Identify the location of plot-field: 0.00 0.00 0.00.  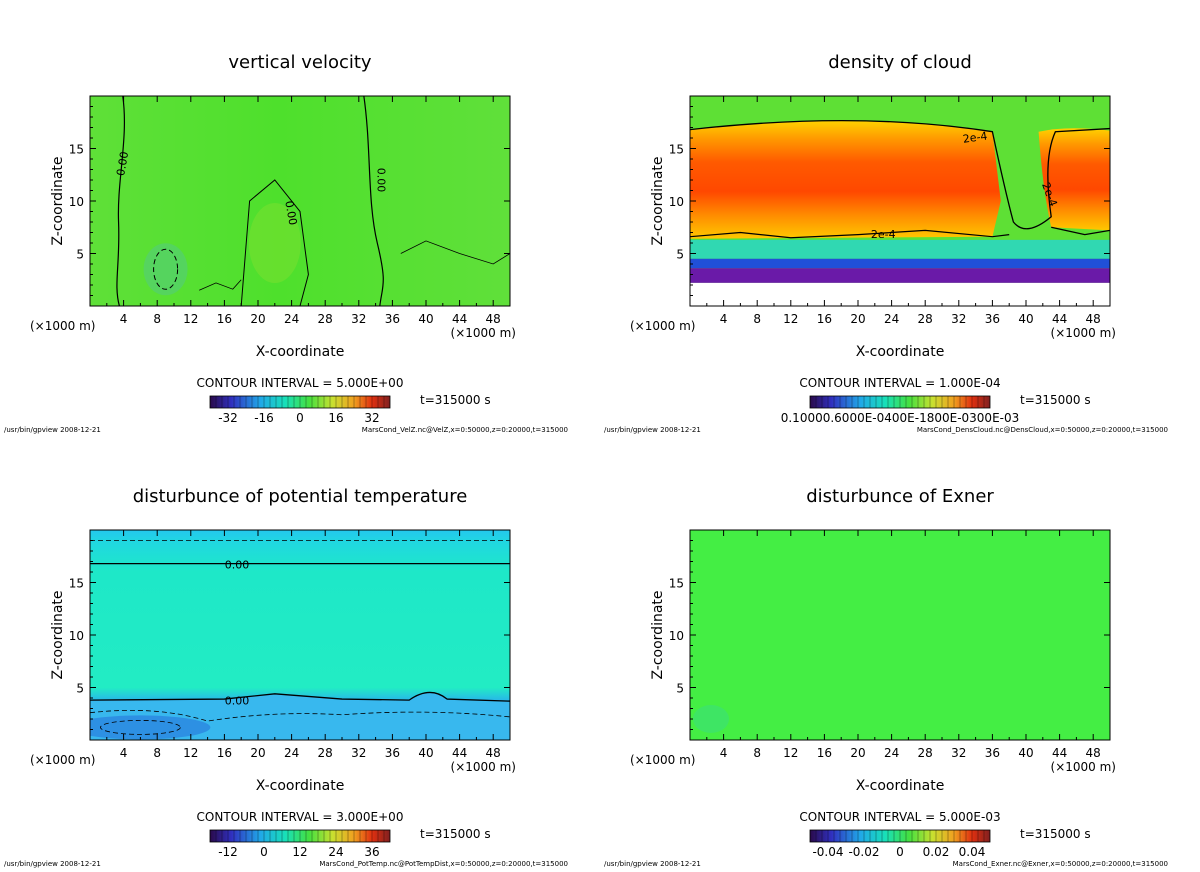
(300, 201).